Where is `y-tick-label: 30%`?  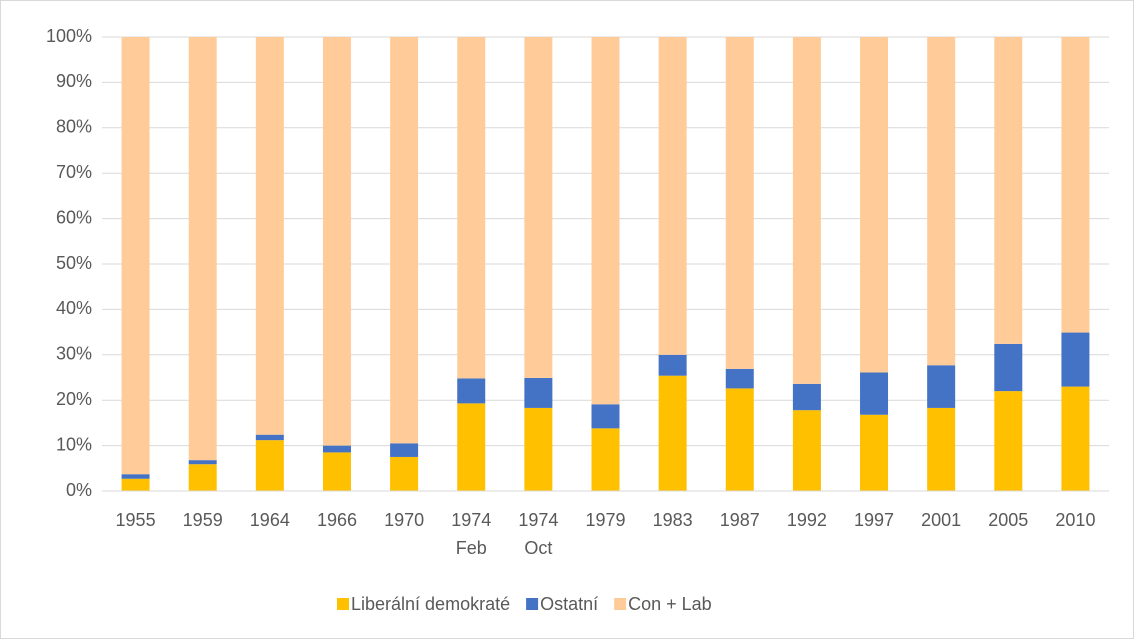 y-tick-label: 30% is located at coordinates (74, 354).